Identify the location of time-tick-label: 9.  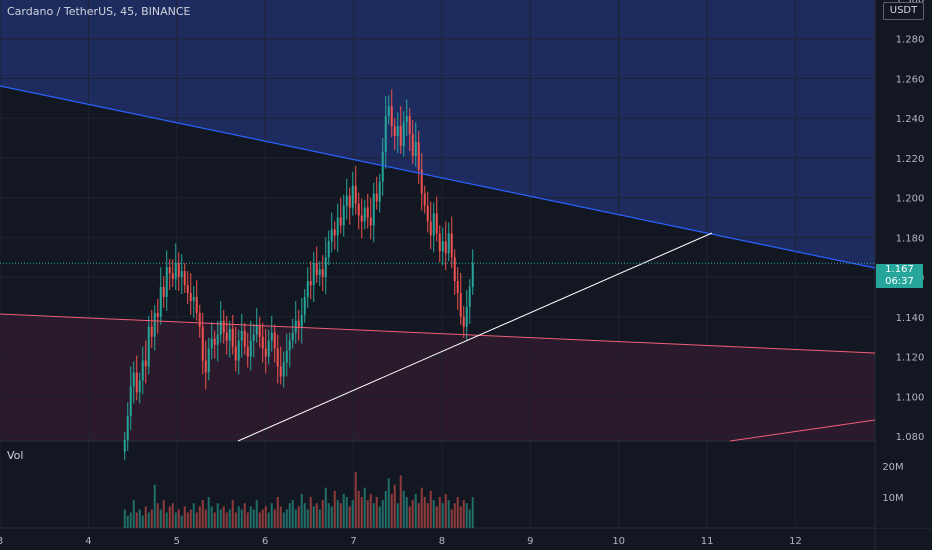
(530, 541).